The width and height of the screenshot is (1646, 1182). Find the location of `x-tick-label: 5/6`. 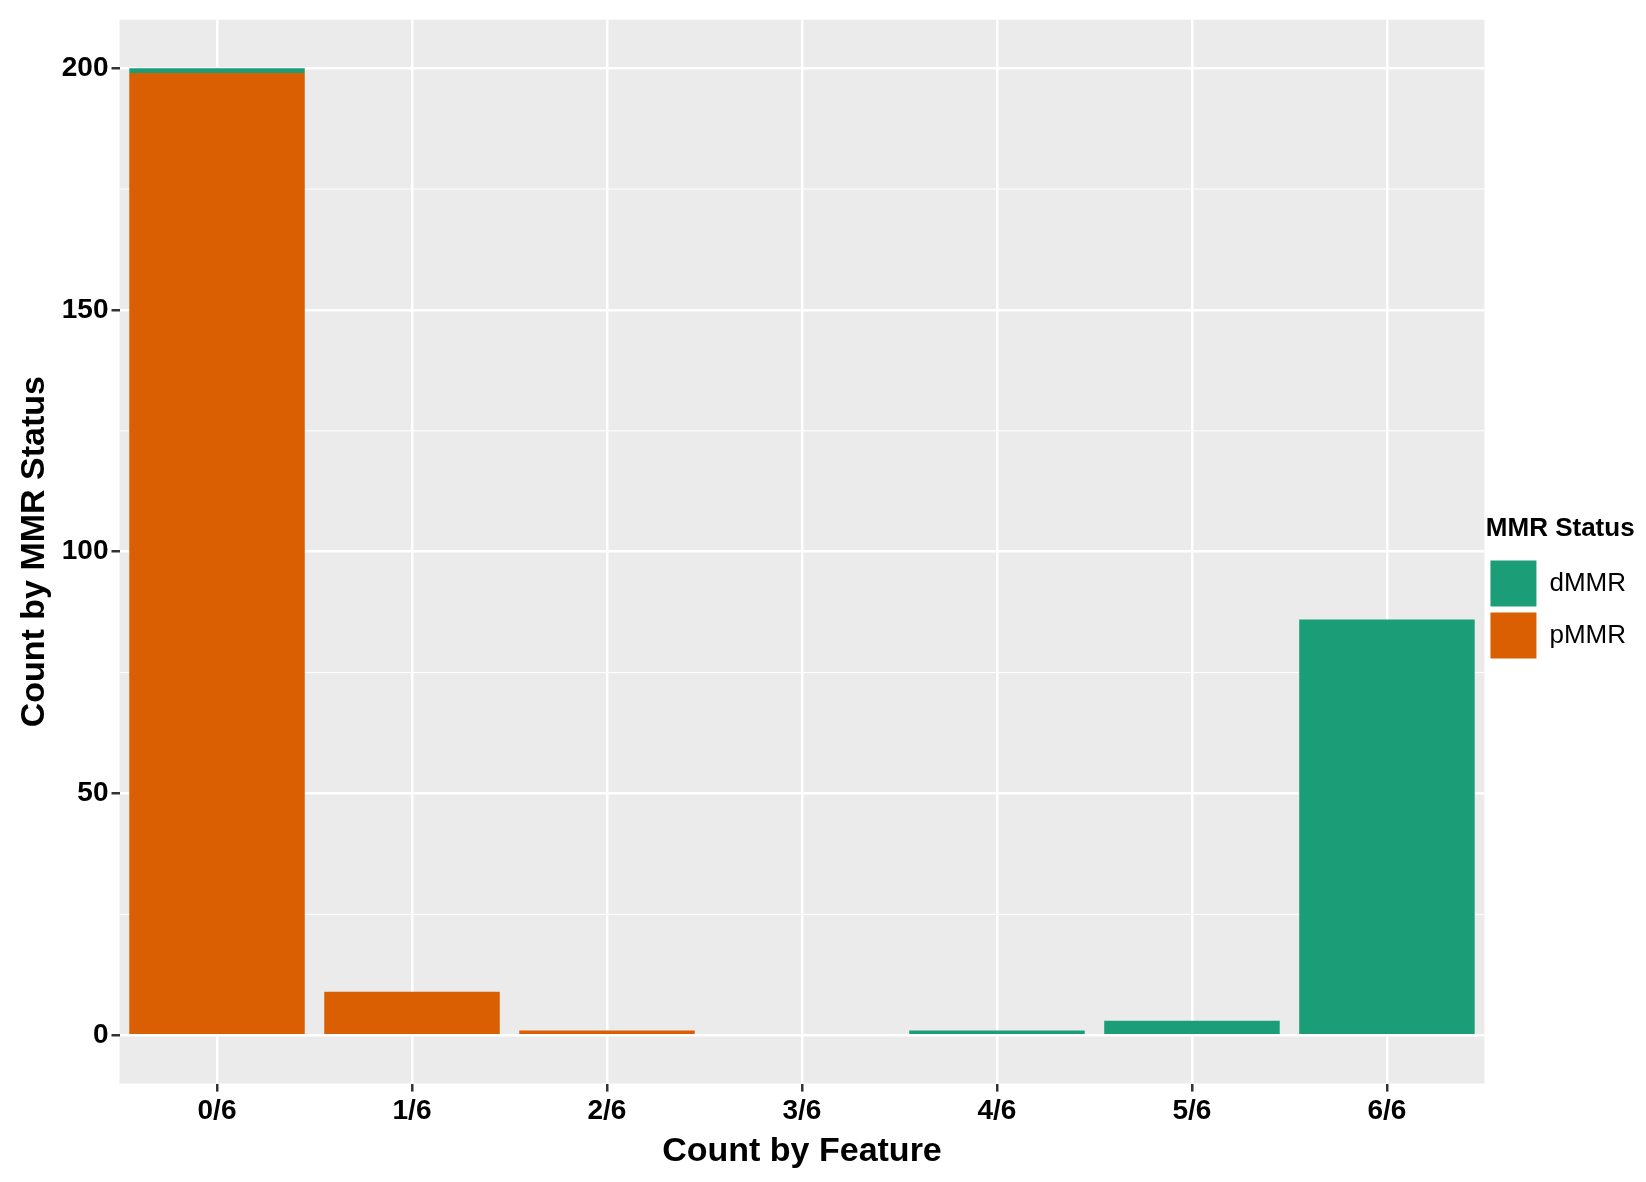

x-tick-label: 5/6 is located at coordinates (1192, 1110).